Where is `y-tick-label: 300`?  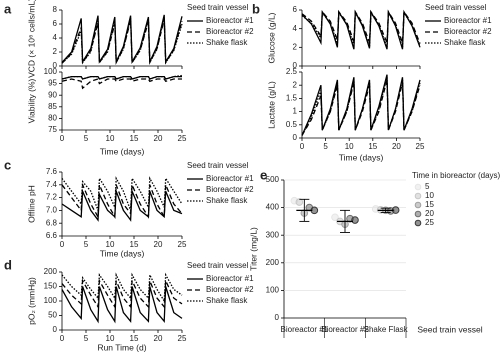 y-tick-label: 300 is located at coordinates (273, 234).